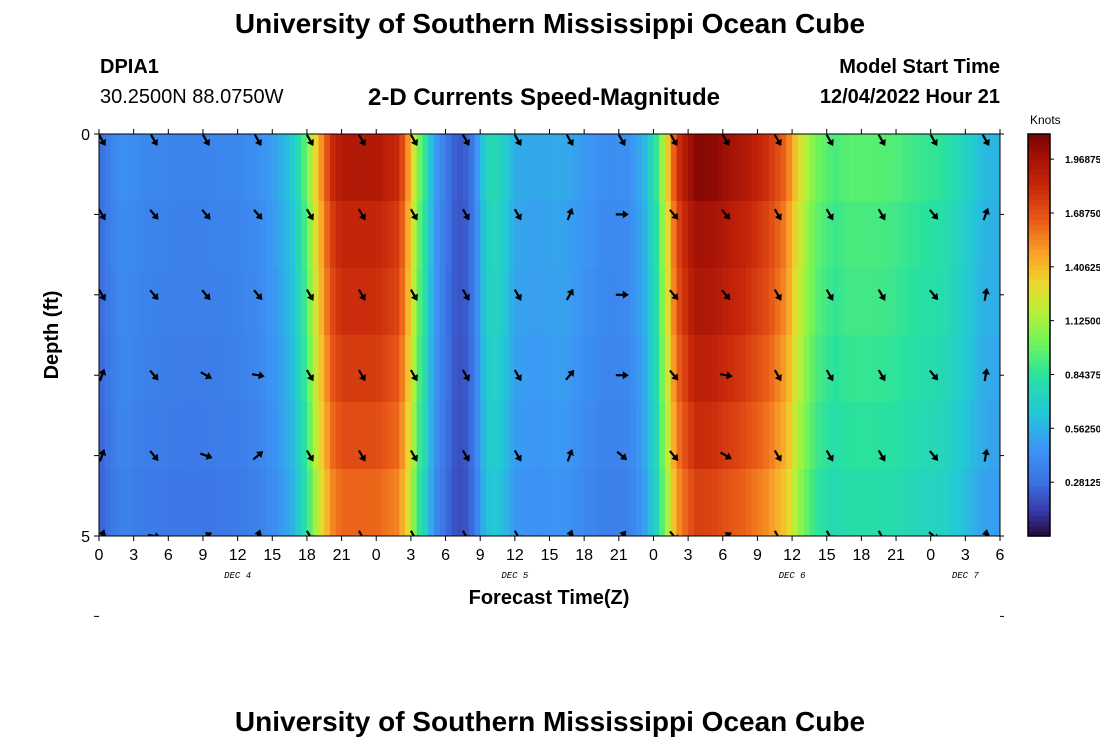  Describe the element at coordinates (584, 555) in the screenshot. I see `x-tick-label: 18` at that location.